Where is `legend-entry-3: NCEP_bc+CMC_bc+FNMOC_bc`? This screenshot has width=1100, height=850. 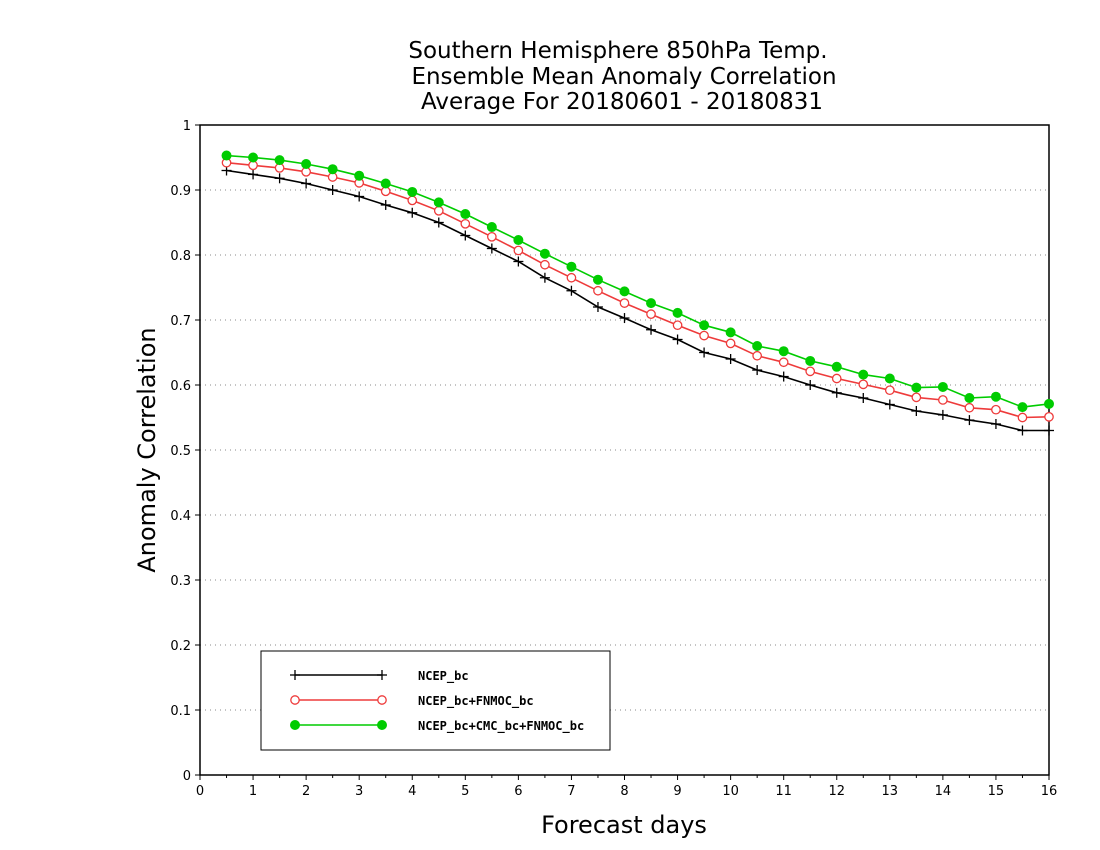 legend-entry-3: NCEP_bc+CMC_bc+FNMOC_bc is located at coordinates (437, 726).